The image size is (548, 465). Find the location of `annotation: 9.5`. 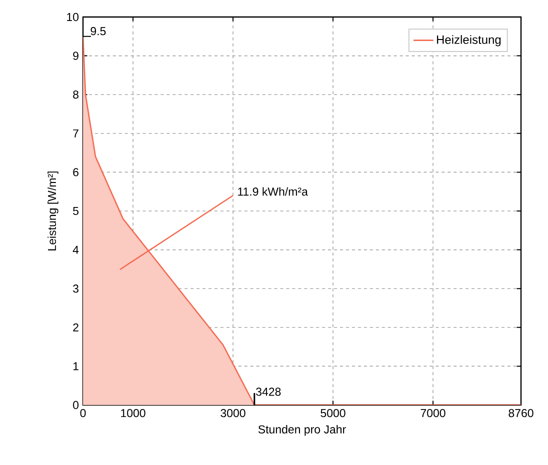

annotation: 9.5 is located at coordinates (98, 31).